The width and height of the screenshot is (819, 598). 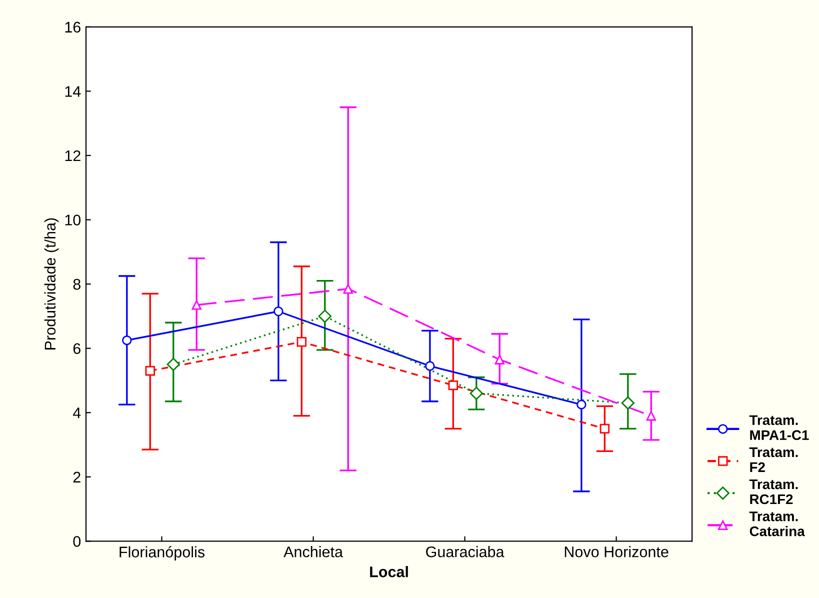 I want to click on y-axis-title: Produtividade (t/ha), so click(x=51, y=284).